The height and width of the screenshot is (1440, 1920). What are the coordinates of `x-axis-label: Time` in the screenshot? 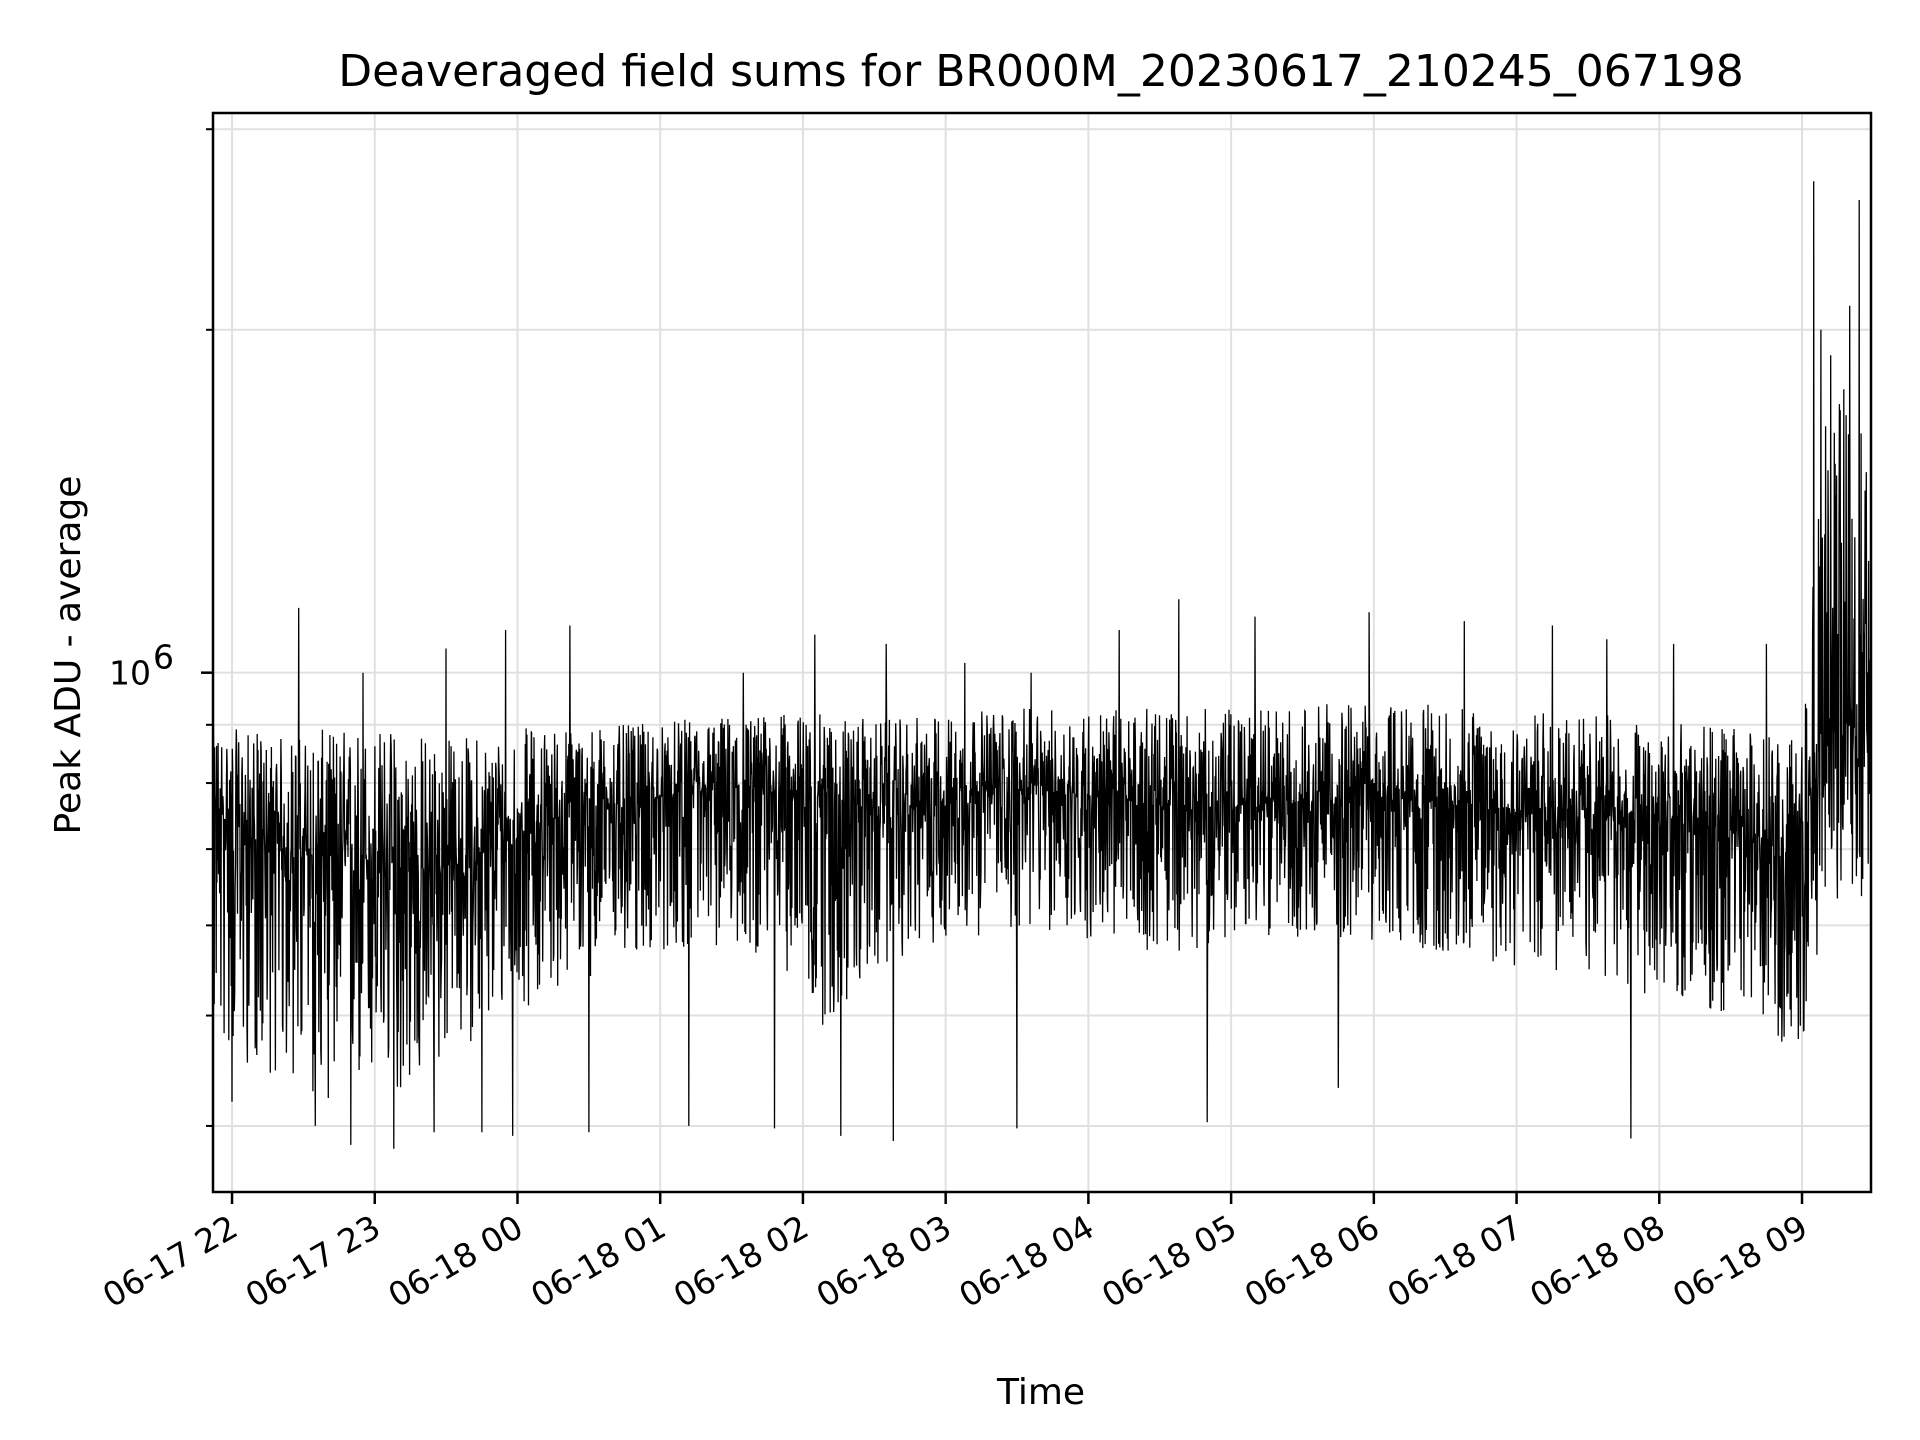 It's located at (1040, 1392).